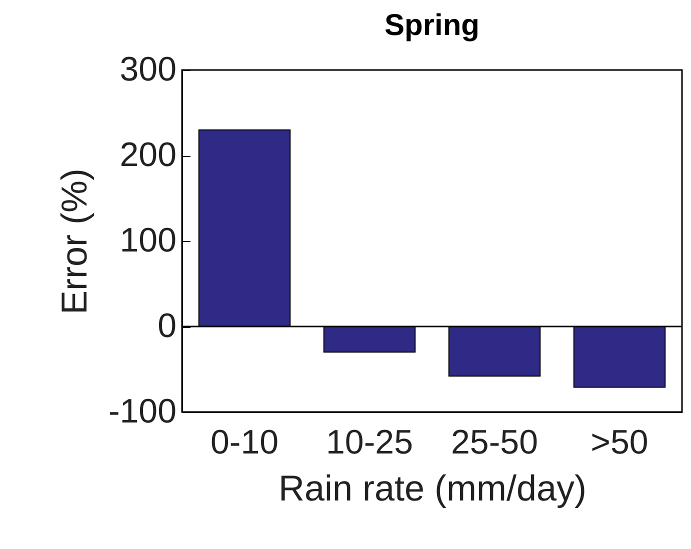 The height and width of the screenshot is (549, 691). What do you see at coordinates (432, 25) in the screenshot?
I see `chart-title: Spring` at bounding box center [432, 25].